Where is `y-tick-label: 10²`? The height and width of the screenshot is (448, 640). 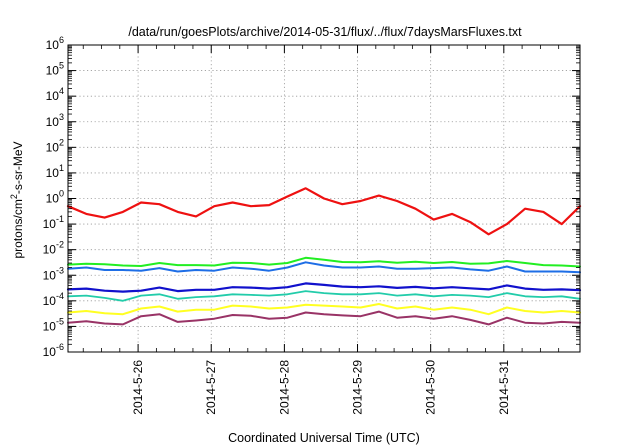
y-tick-label: 10² is located at coordinates (55, 145).